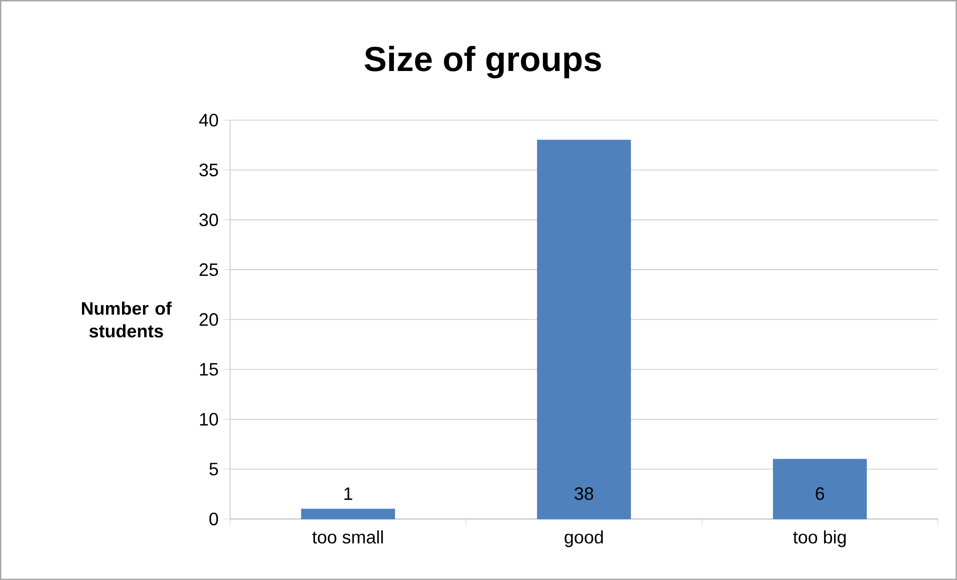 The height and width of the screenshot is (580, 957). What do you see at coordinates (348, 493) in the screenshot?
I see `data-label: 1` at bounding box center [348, 493].